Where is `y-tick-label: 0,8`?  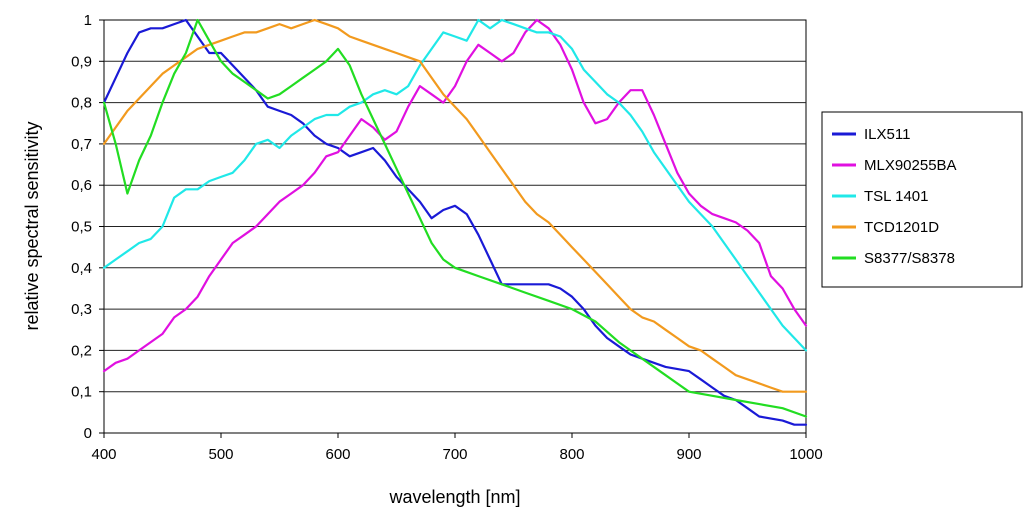
y-tick-label: 0,8 is located at coordinates (81, 103).